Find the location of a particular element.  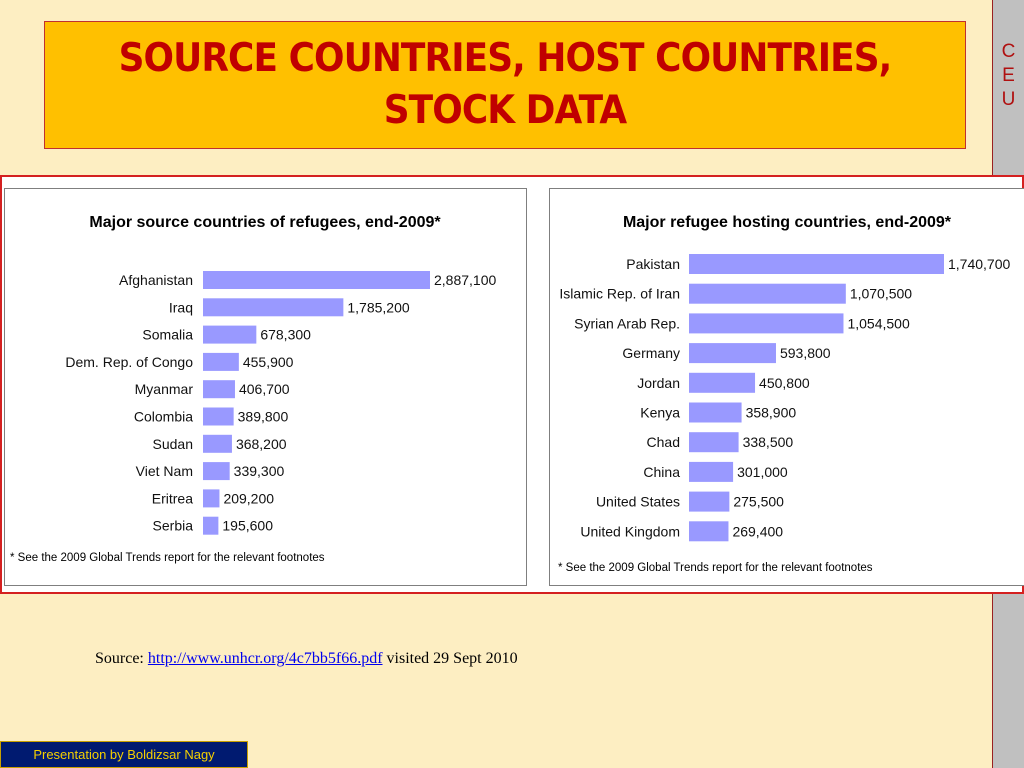

chart1-category-label: Afghanistan is located at coordinates (156, 280).